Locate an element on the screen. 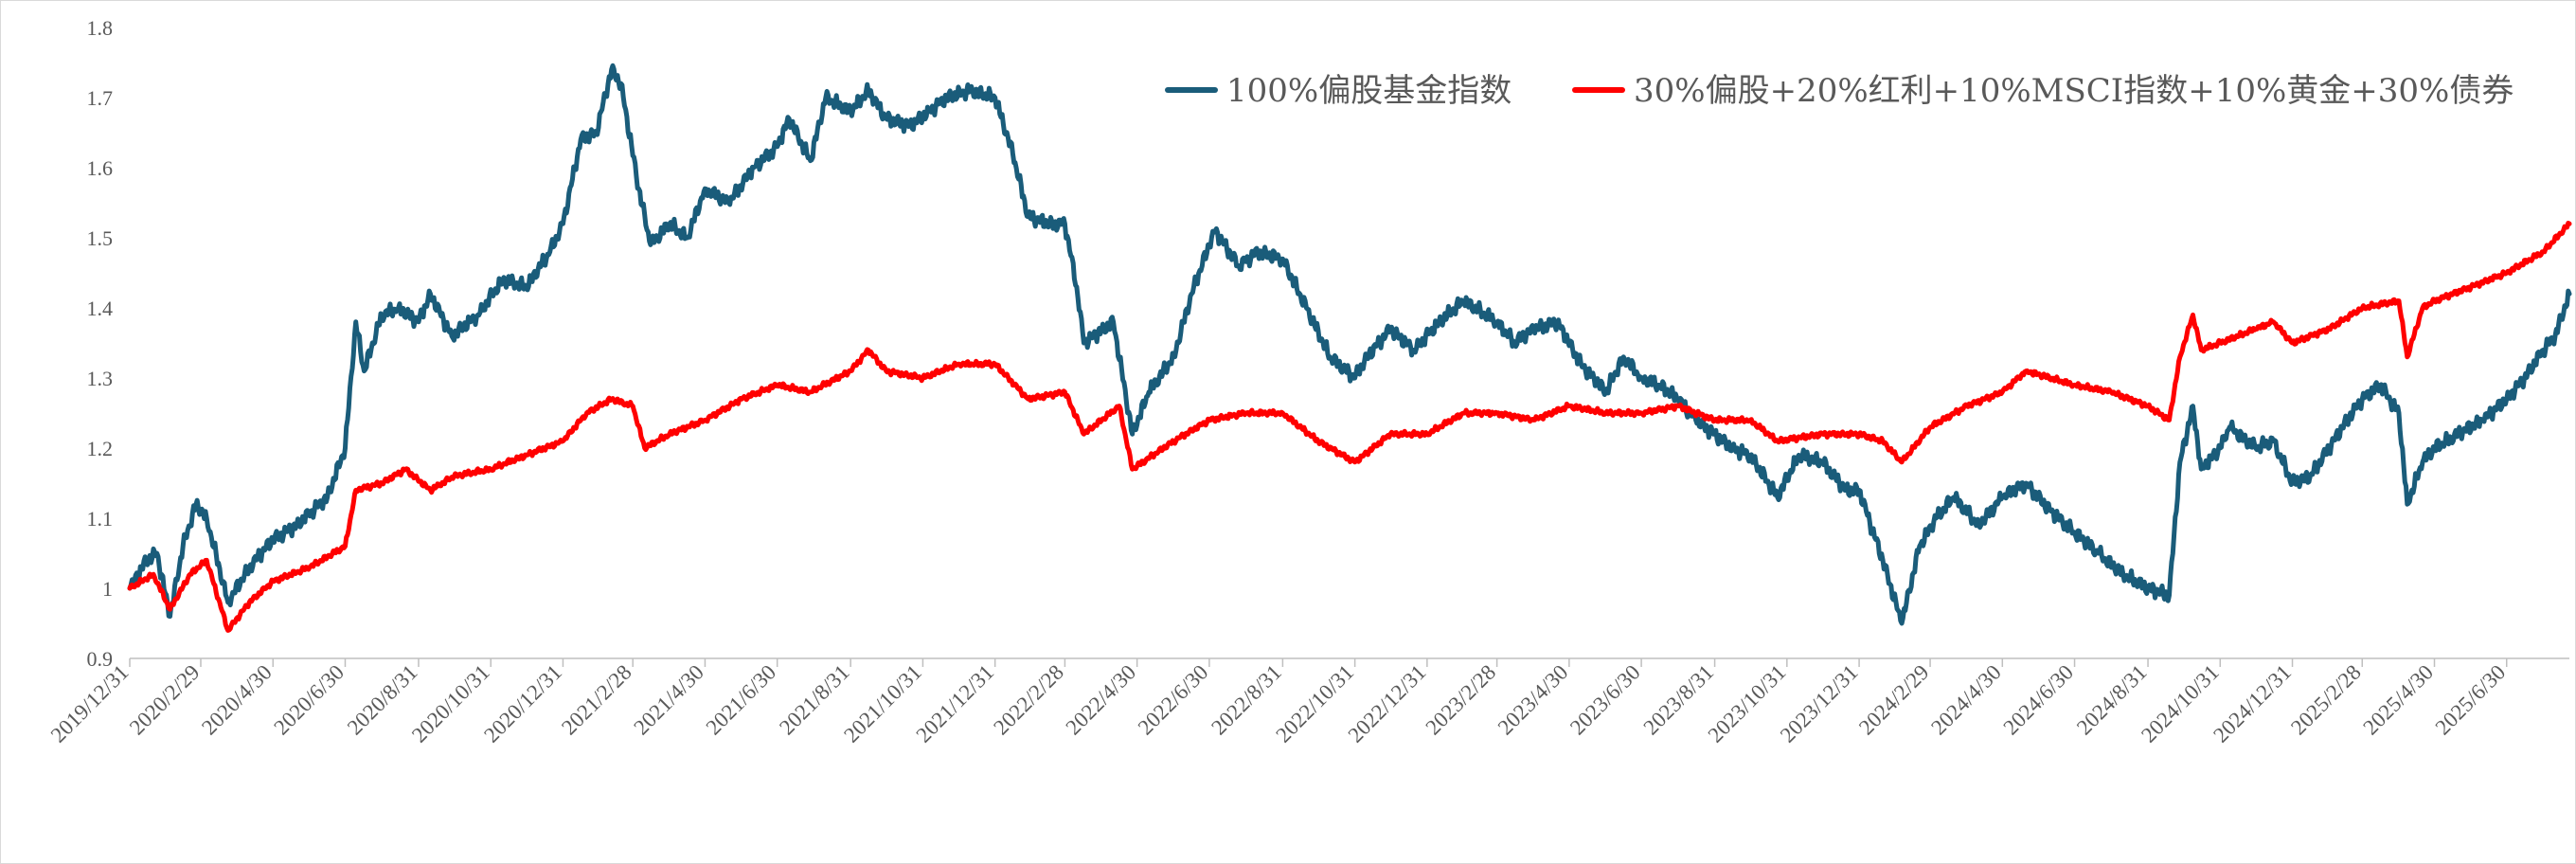 The image size is (2576, 864). legend-label-1: 100%偏股基金指数 is located at coordinates (1369, 91).